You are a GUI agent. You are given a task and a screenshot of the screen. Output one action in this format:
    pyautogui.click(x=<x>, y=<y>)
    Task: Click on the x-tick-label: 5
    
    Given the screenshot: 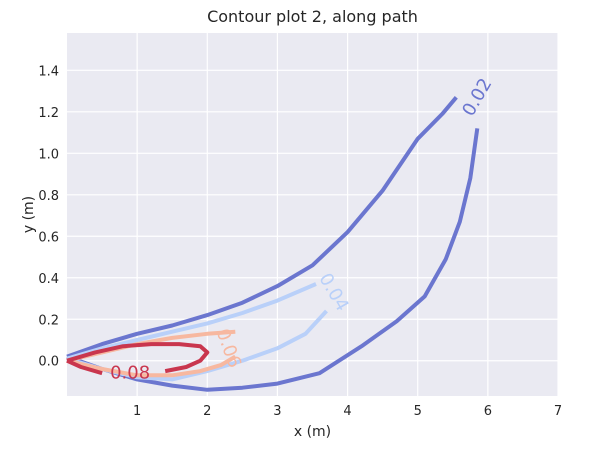 What is the action you would take?
    pyautogui.click(x=418, y=411)
    